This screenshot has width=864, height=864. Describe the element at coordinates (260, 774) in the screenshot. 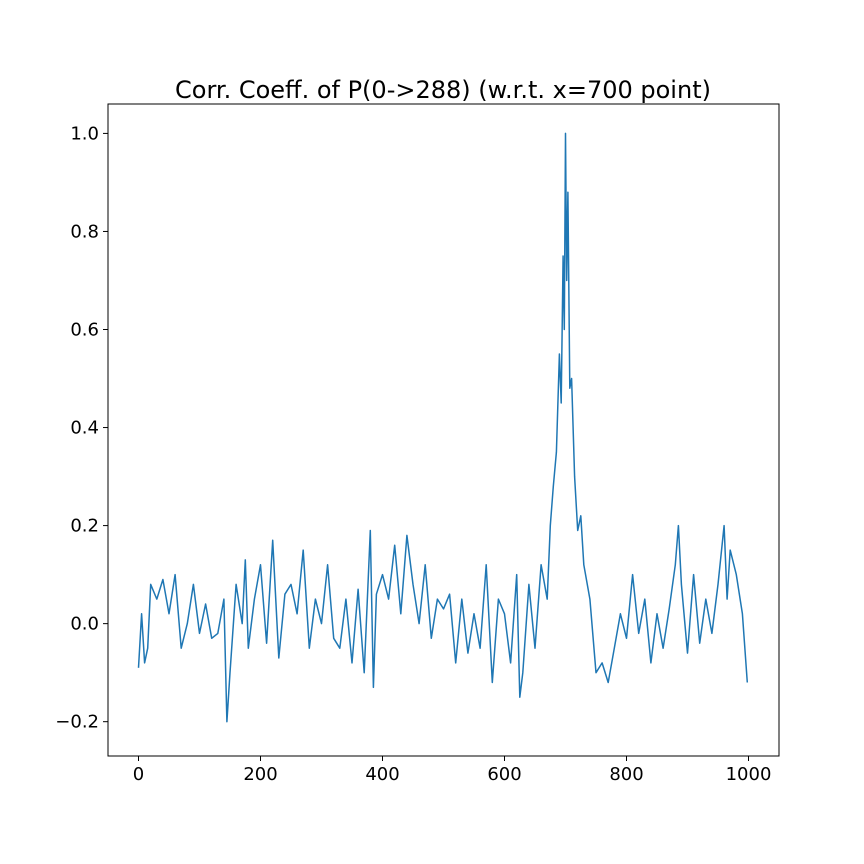

I see `x-tick-label: 200` at that location.